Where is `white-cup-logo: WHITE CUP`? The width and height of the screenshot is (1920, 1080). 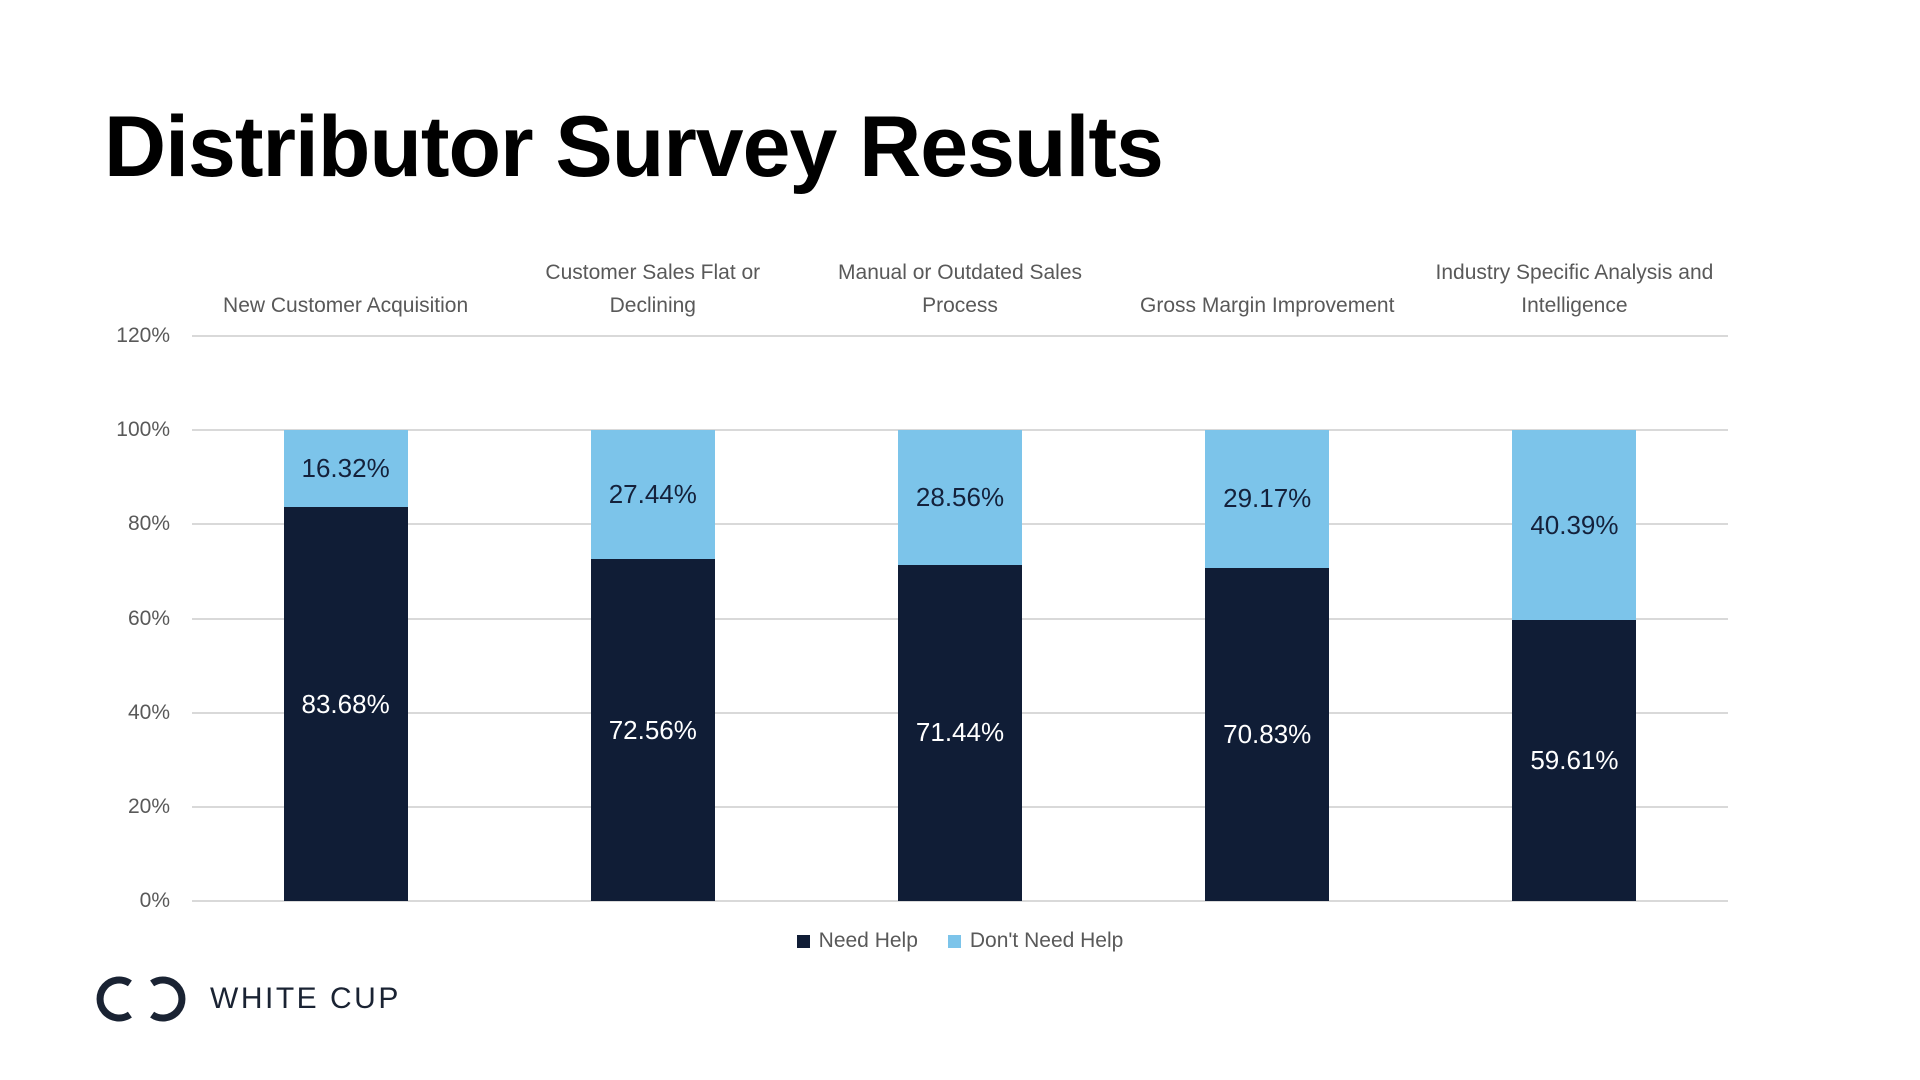 white-cup-logo: WHITE CUP is located at coordinates (248, 999).